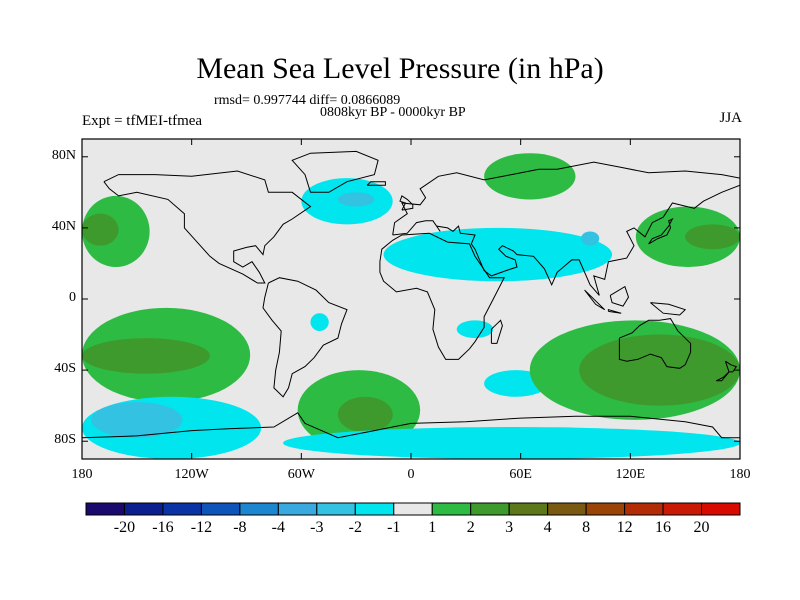 The image size is (800, 600). I want to click on colorbar-label: -12, so click(201, 527).